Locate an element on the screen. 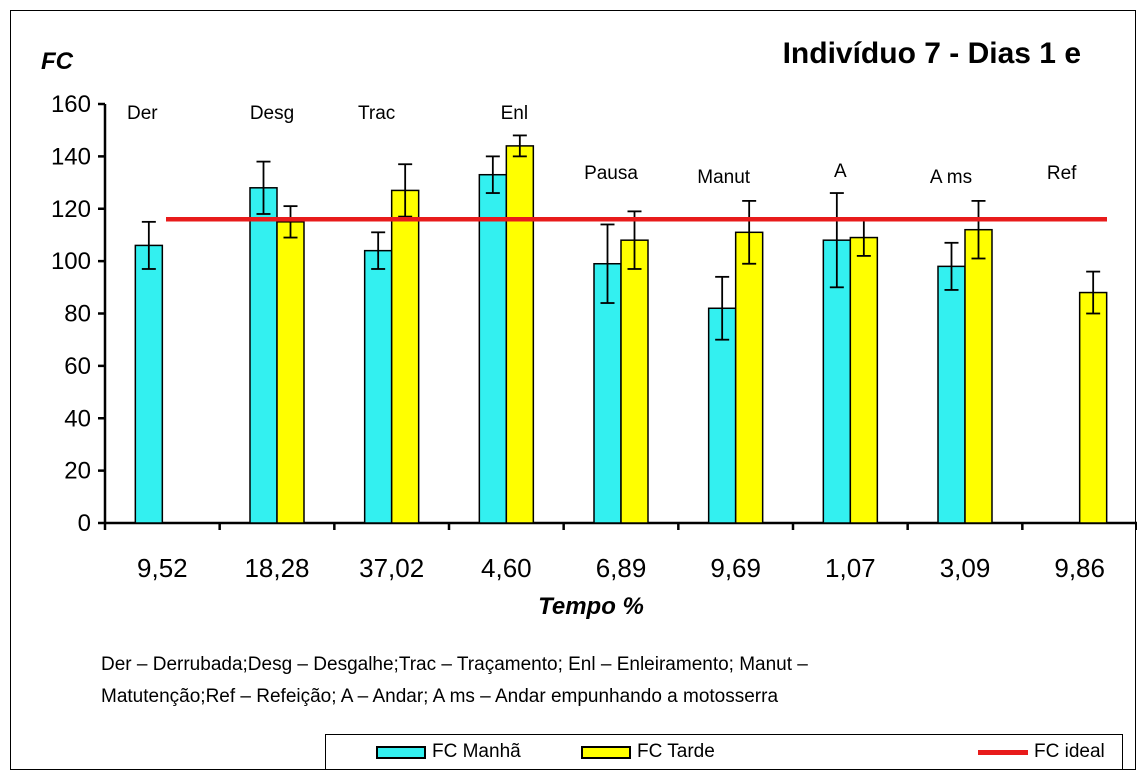  activity-label: Der is located at coordinates (142, 113).